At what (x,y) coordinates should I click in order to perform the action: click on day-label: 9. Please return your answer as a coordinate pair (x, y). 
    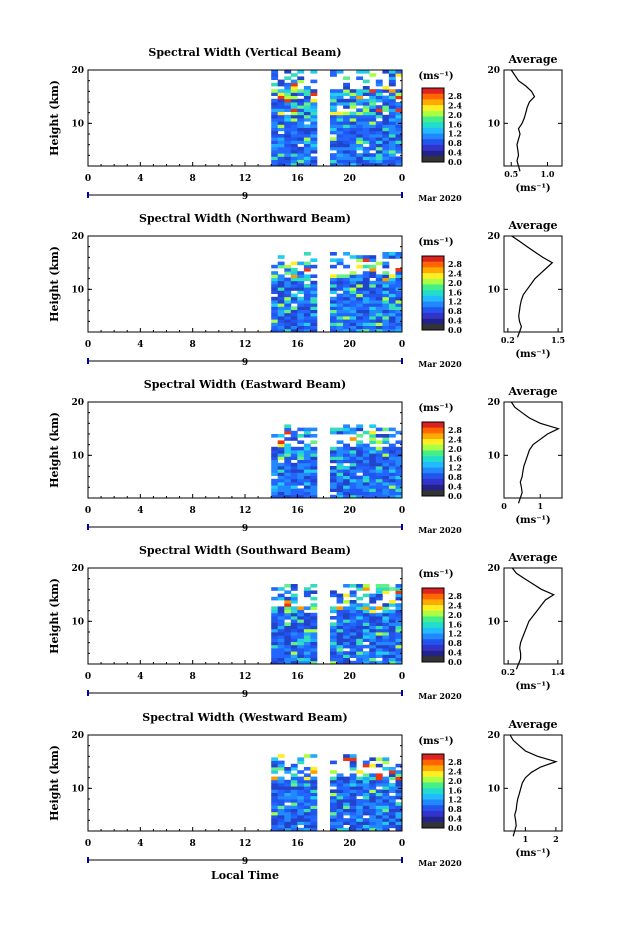
    Looking at the image, I should click on (245, 695).